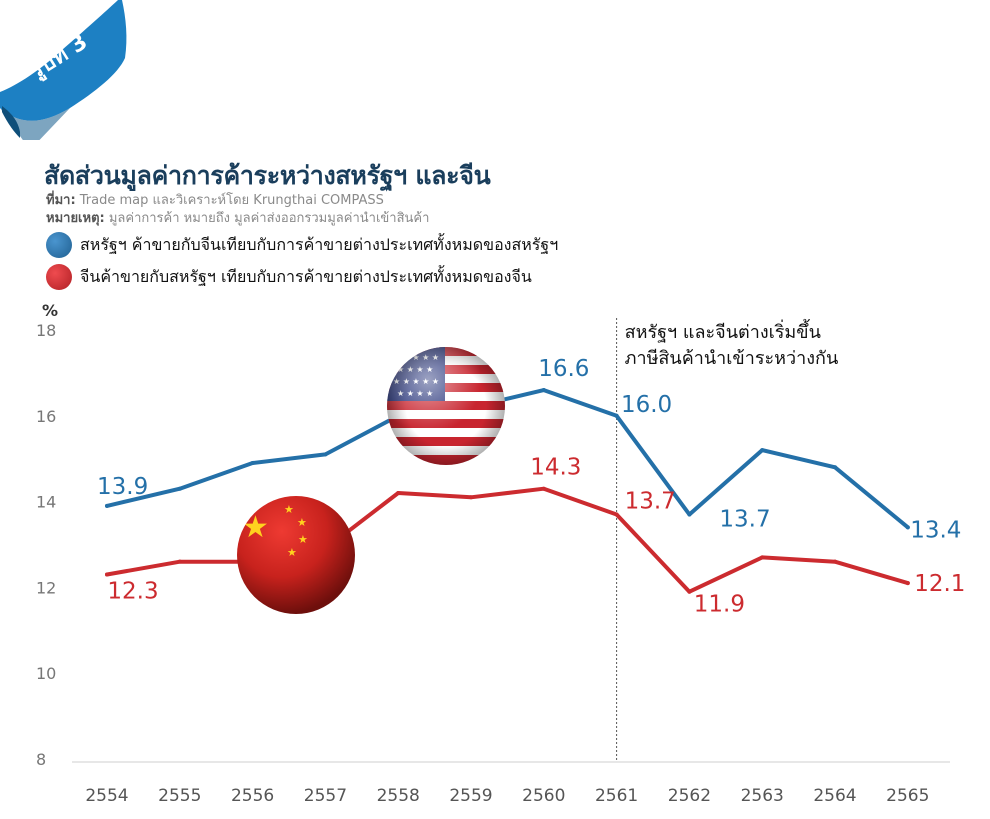 The width and height of the screenshot is (990, 819). What do you see at coordinates (46, 587) in the screenshot?
I see `y-tick-label: 12` at bounding box center [46, 587].